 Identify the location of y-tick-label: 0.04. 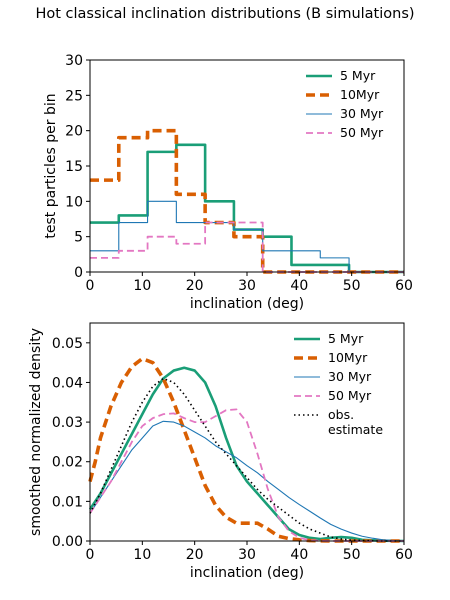
(67, 383).